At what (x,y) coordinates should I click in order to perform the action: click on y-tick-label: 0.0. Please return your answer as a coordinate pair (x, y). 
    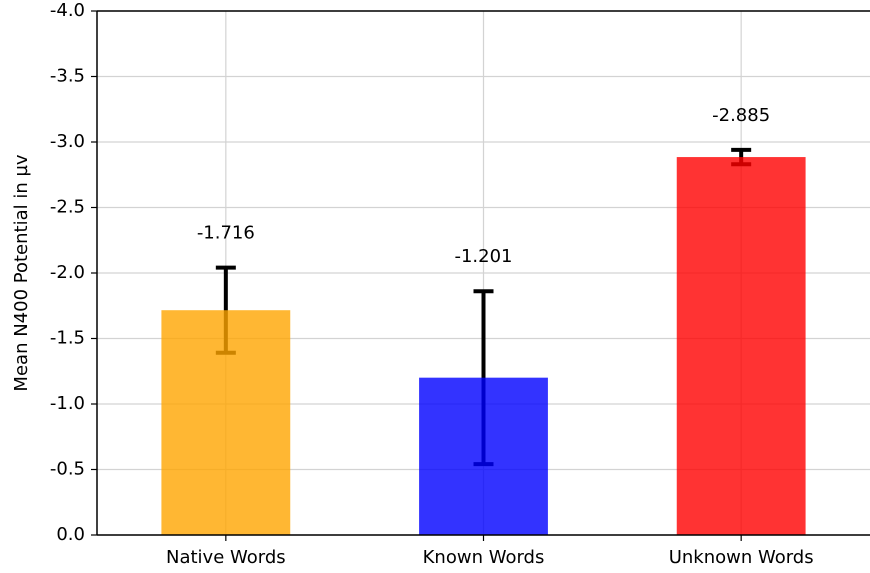
    Looking at the image, I should click on (70, 534).